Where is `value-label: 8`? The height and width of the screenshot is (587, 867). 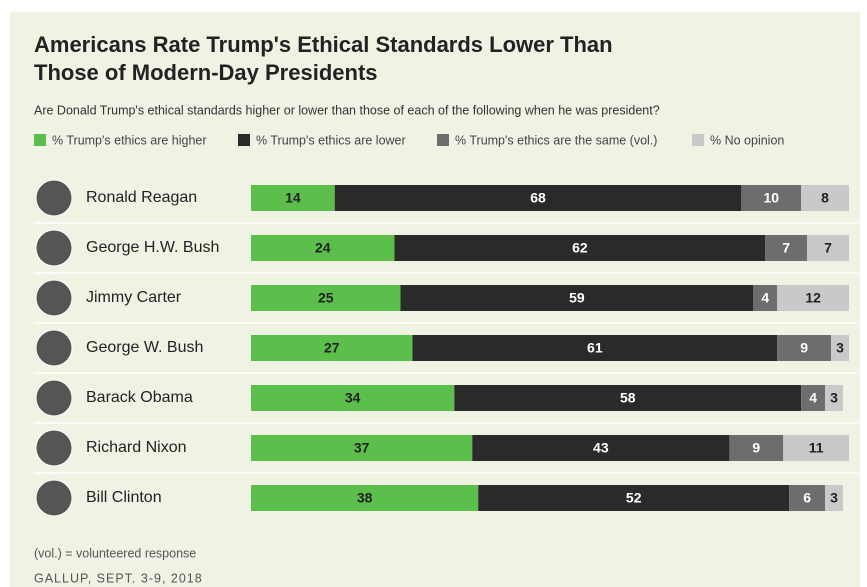 value-label: 8 is located at coordinates (825, 198).